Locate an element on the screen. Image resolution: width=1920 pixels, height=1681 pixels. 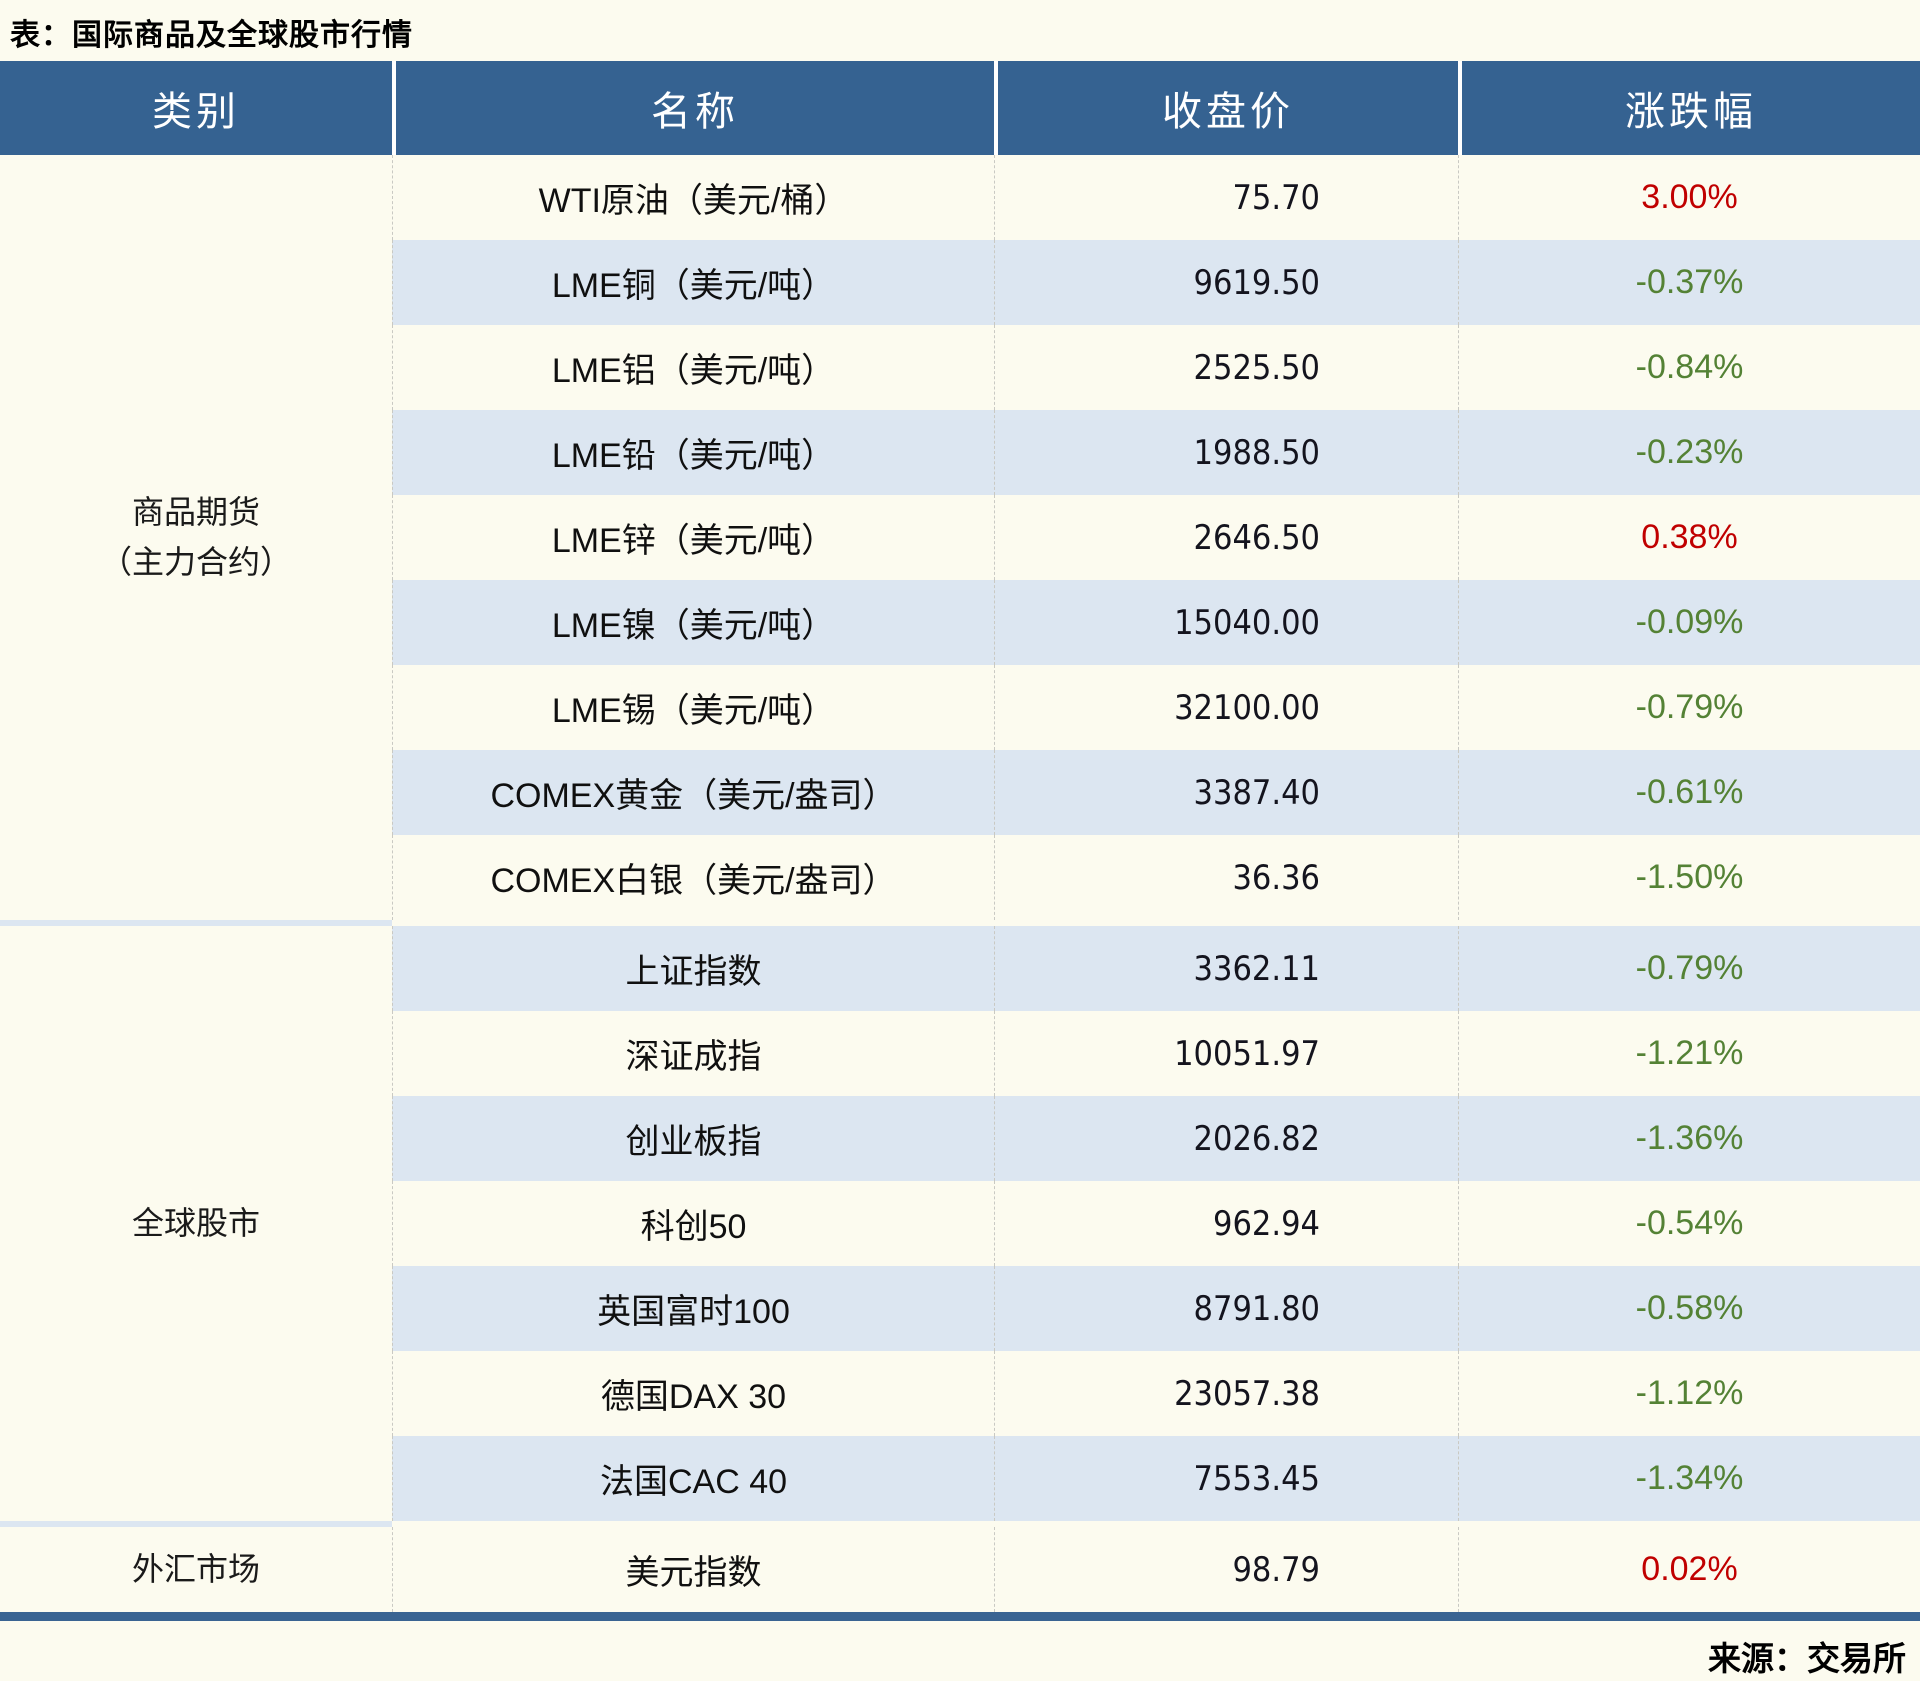
table-row: LME铅（美元/吨） 1988.50 -0.23% is located at coordinates (1156, 452).